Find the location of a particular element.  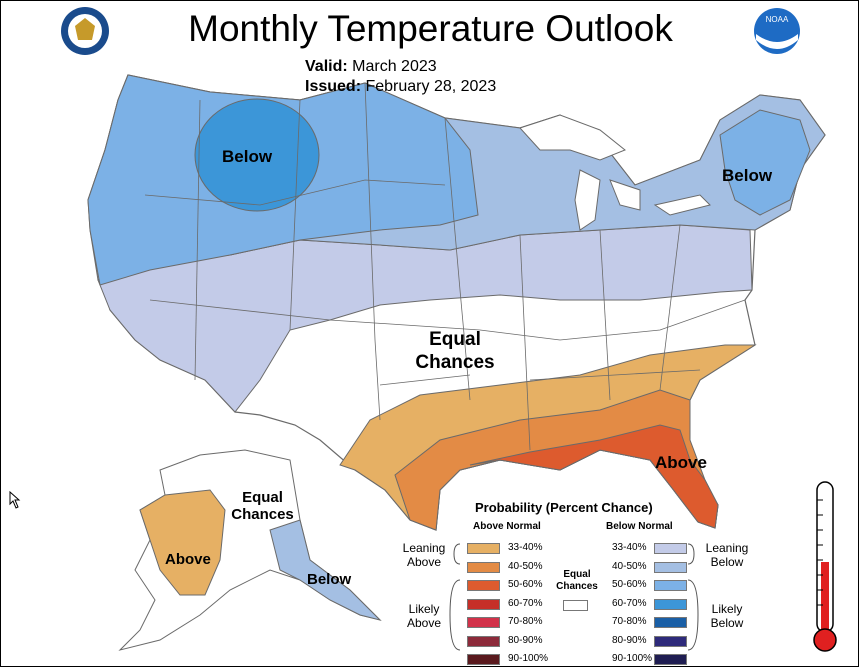

legend-below-range: 80-90% is located at coordinates (629, 640).